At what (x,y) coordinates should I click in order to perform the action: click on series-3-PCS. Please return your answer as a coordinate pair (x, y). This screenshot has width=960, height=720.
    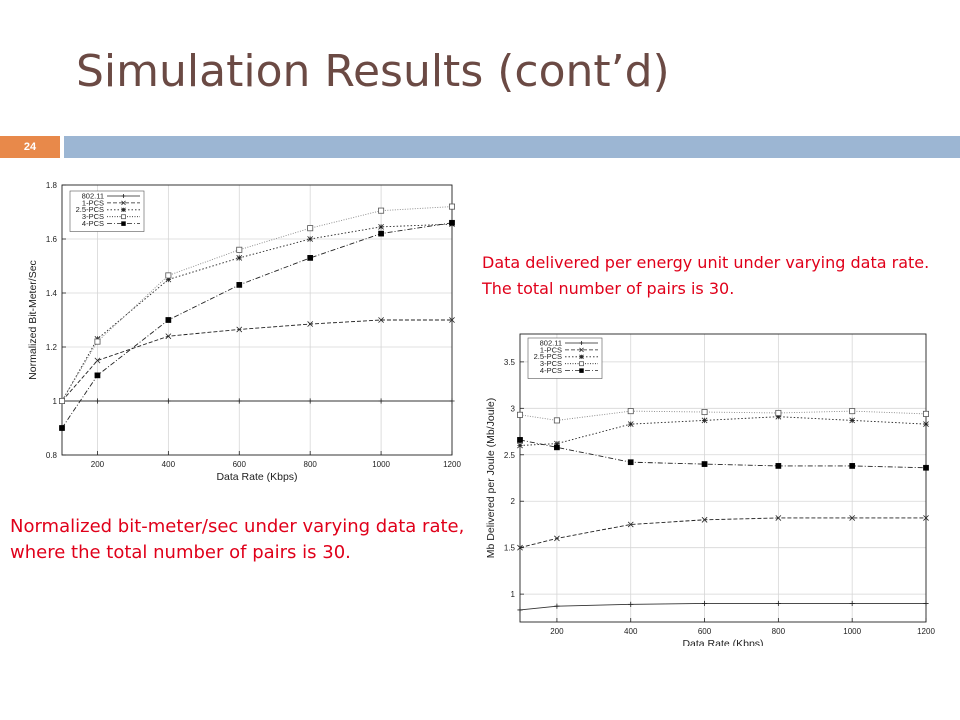
    Looking at the image, I should click on (723, 416).